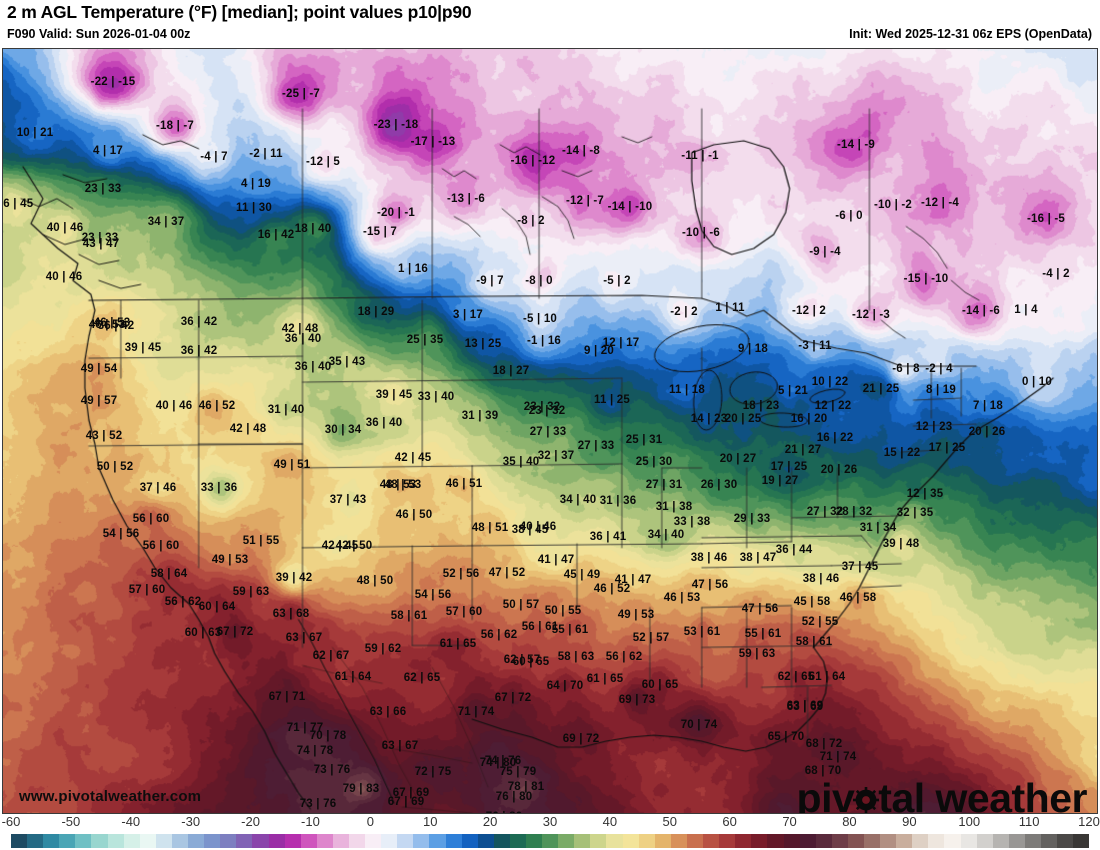 The width and height of the screenshot is (1100, 850). Describe the element at coordinates (866, 796) in the screenshot. I see `gear-icon` at that location.